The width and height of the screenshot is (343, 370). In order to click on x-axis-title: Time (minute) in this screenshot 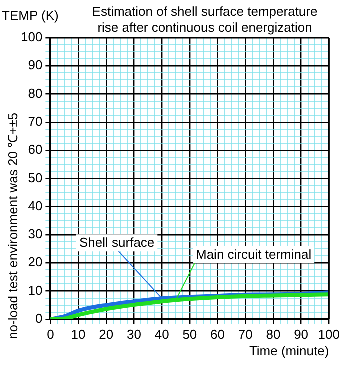, I will do `click(289, 350)`.